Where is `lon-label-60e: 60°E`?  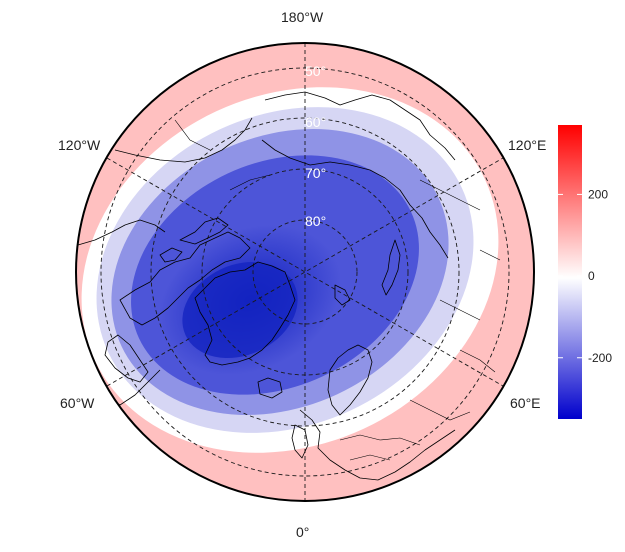 lon-label-60e: 60°E is located at coordinates (525, 403).